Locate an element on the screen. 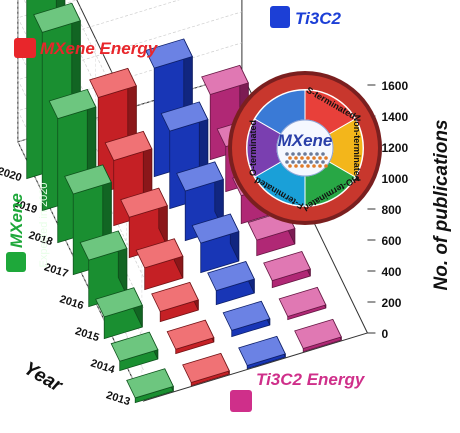  legend-ti3c2: Ti3C2 is located at coordinates (306, 17).